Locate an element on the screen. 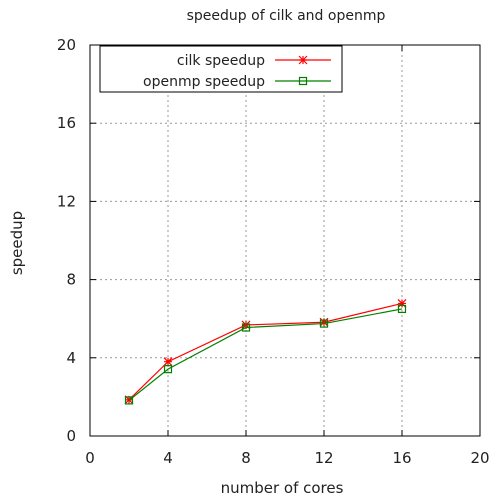 Image resolution: width=491 pixels, height=498 pixels. x-tick-label: 20 is located at coordinates (479, 458).